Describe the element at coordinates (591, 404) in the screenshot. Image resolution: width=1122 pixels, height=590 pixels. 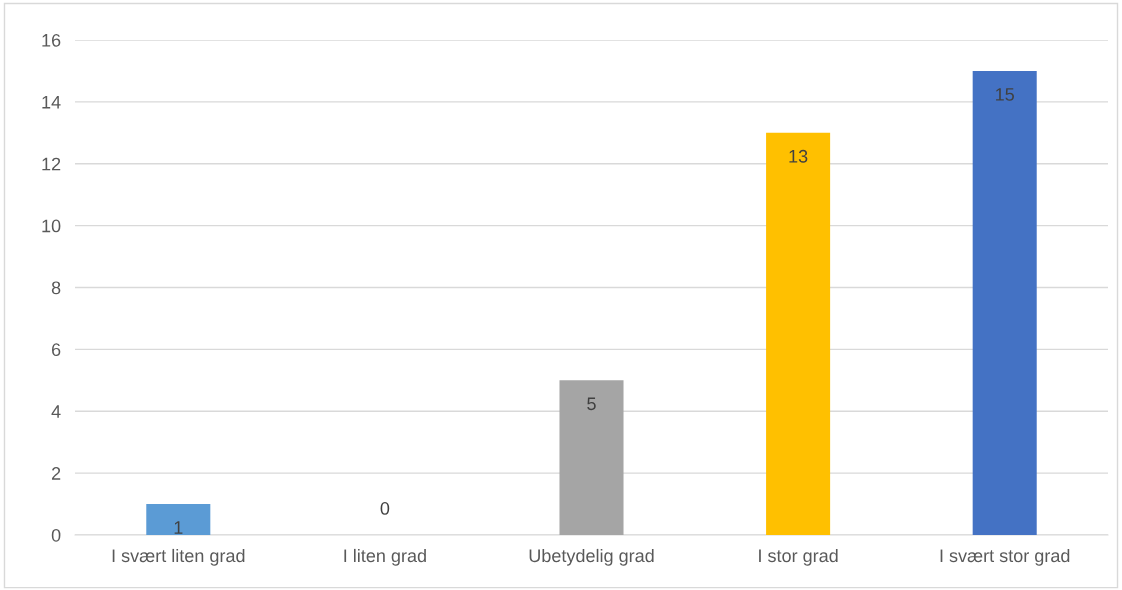
I see `data-label: 5` at that location.